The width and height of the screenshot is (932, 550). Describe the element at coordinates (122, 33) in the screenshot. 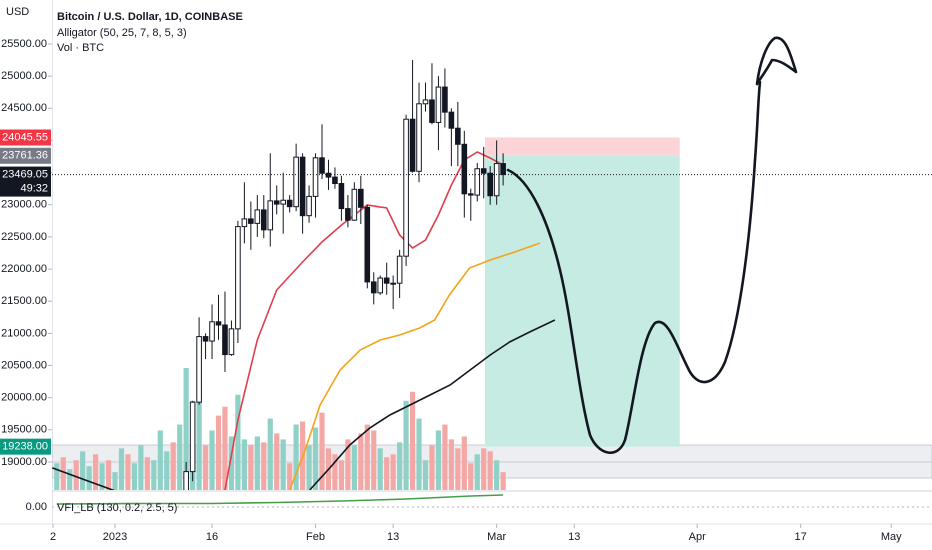

I see `indicator-label: Alligator (50, 25, 7, 8, 5, 3)` at that location.